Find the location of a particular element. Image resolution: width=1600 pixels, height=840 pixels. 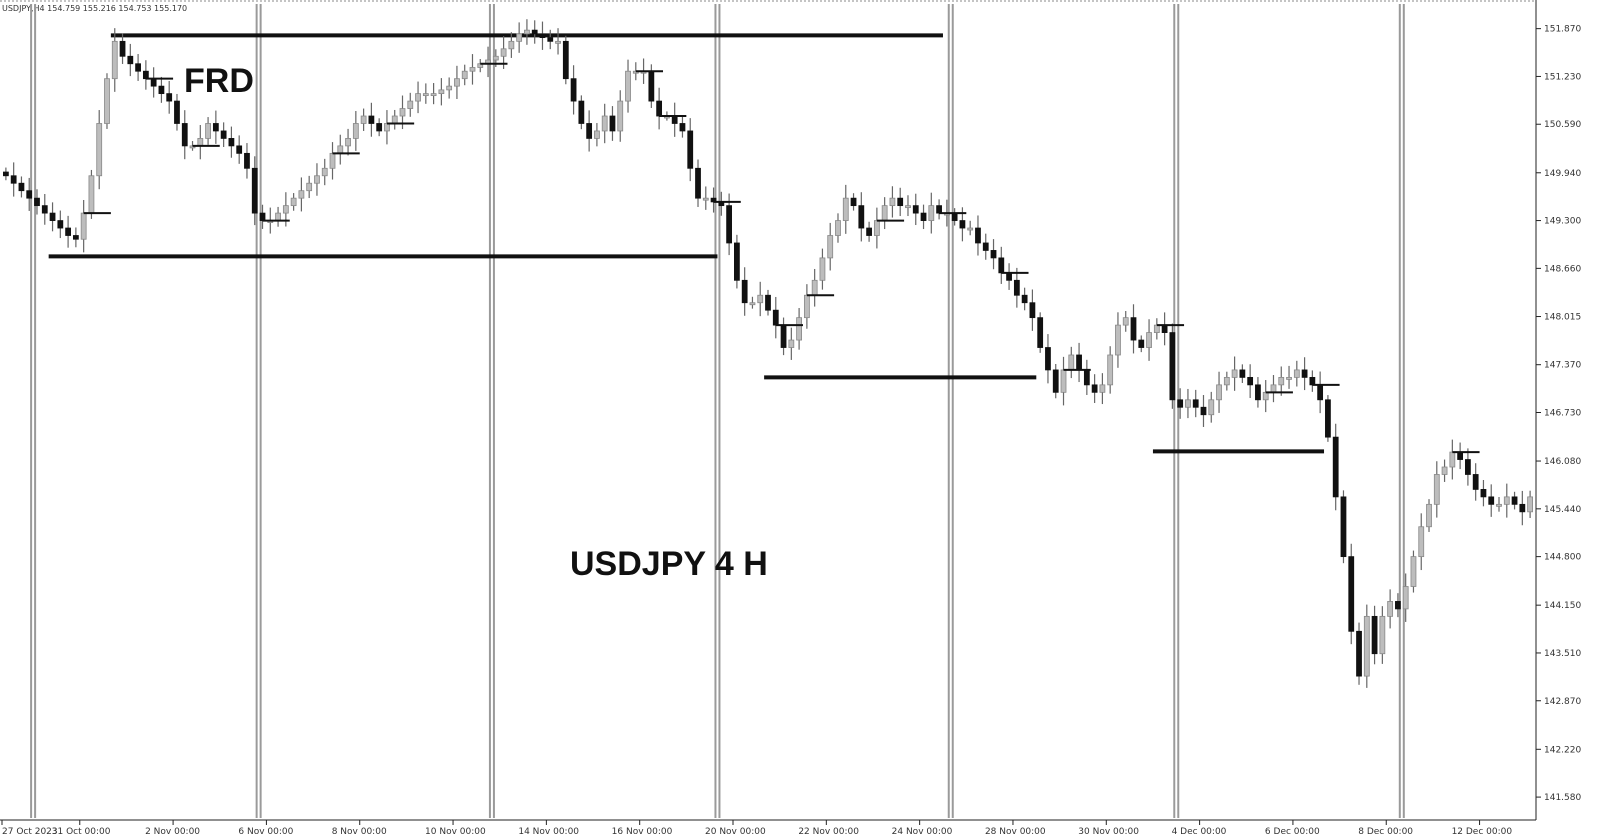

time-tick-label-8: 20 Nov 00:00 is located at coordinates (735, 832).